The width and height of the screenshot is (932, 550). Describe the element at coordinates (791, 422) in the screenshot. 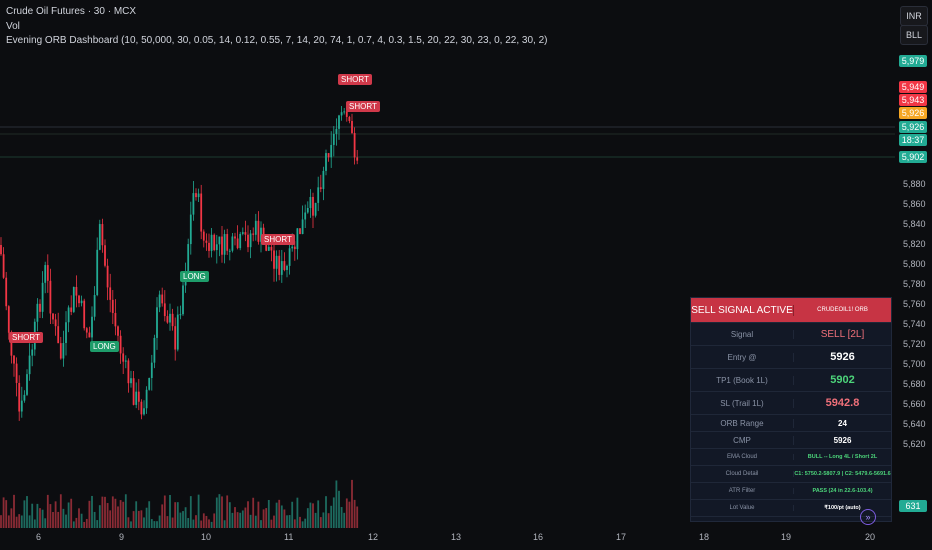

I see `dashboard-row: ORB Range 24` at that location.